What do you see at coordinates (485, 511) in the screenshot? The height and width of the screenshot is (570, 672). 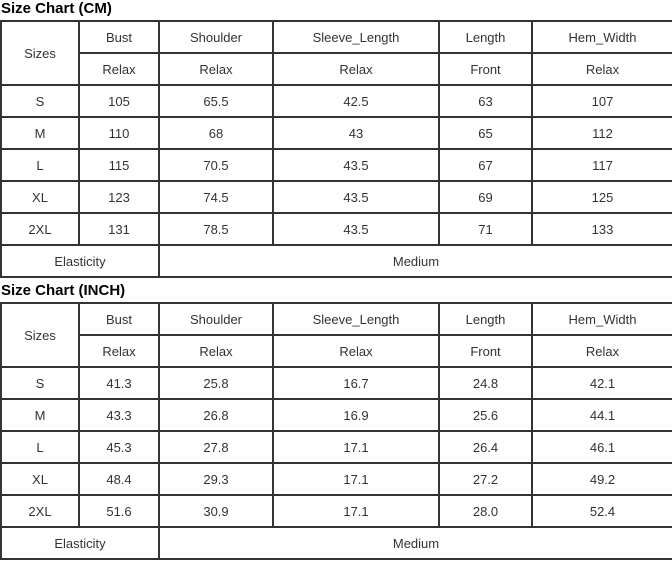 I see `data-cell: 28.0` at bounding box center [485, 511].